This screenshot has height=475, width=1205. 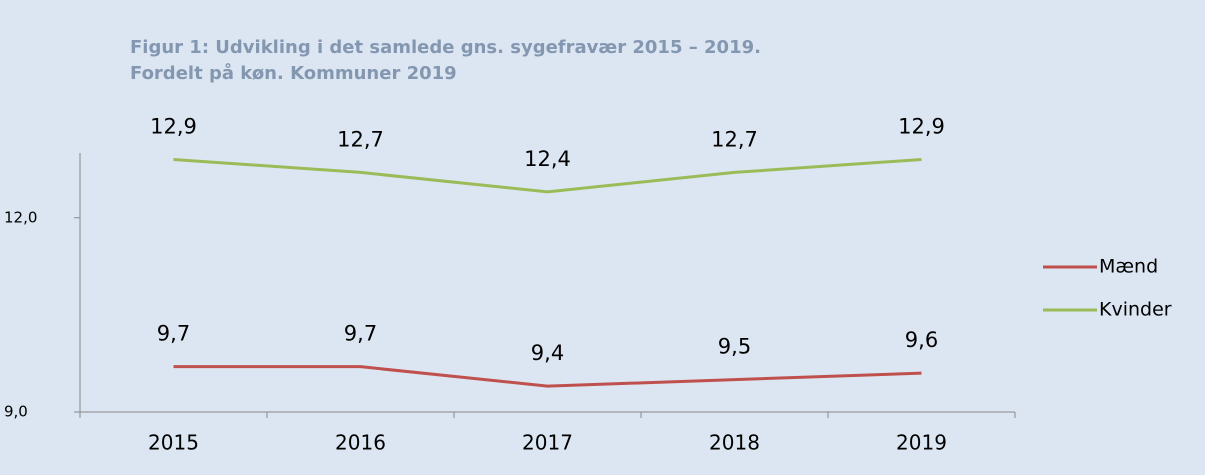 What do you see at coordinates (921, 340) in the screenshot?
I see `data-label: 9,6` at bounding box center [921, 340].